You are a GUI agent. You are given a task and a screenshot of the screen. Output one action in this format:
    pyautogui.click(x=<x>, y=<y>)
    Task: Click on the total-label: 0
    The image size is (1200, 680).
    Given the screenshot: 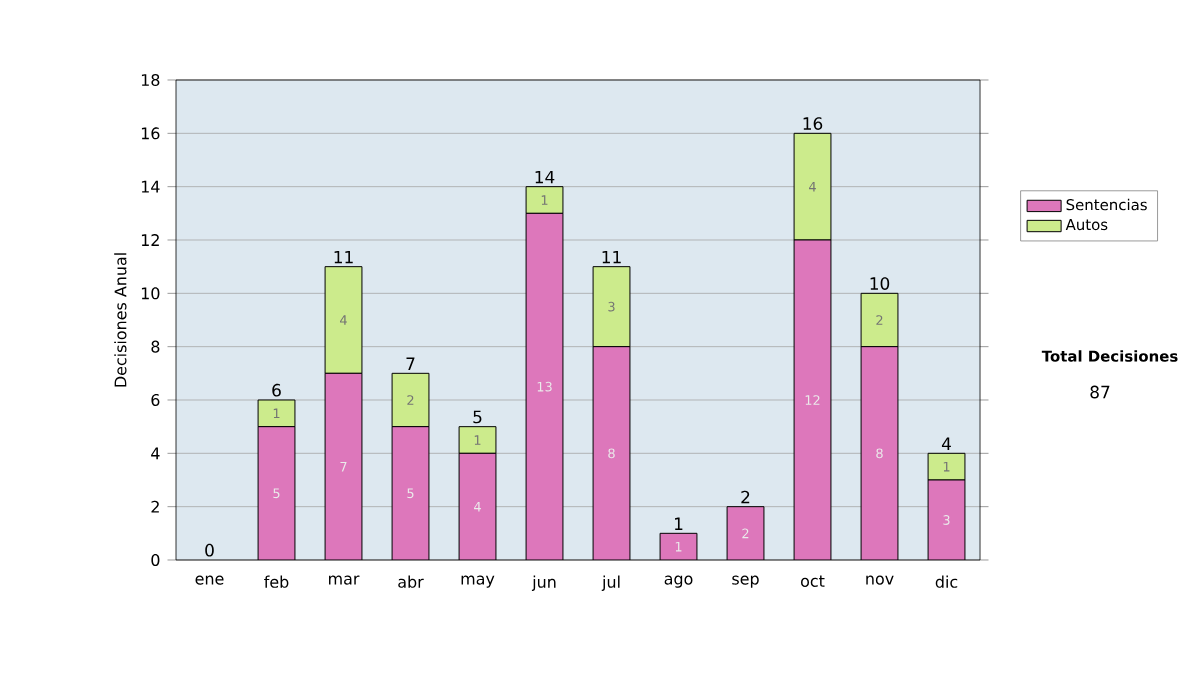 What is the action you would take?
    pyautogui.click(x=209, y=550)
    